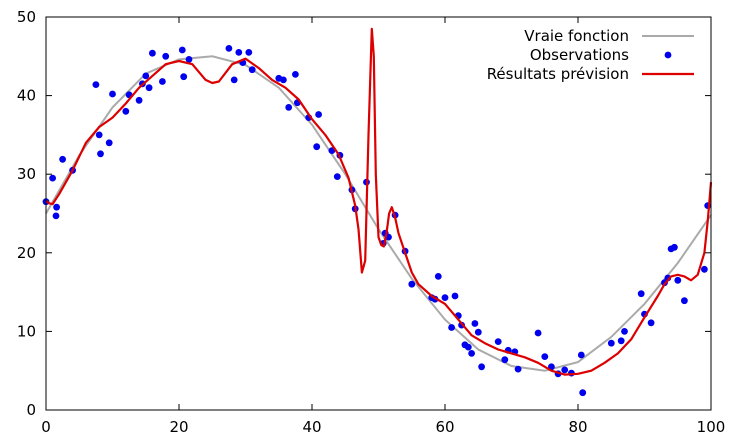 The height and width of the screenshot is (444, 731). I want to click on legend-item-observations: Observations, so click(601, 55).